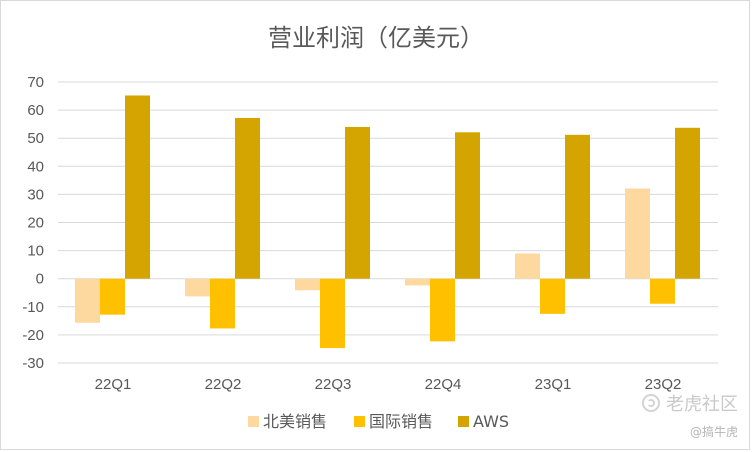  I want to click on chart-title: 营业利润（亿美元）, so click(376, 38).